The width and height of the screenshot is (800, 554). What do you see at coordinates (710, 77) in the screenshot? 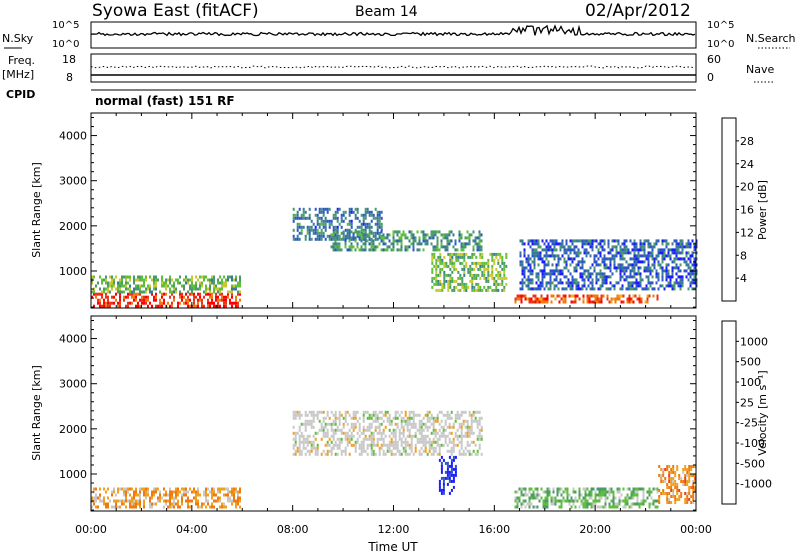
I see `nave-tick-bottom: 0` at bounding box center [710, 77].